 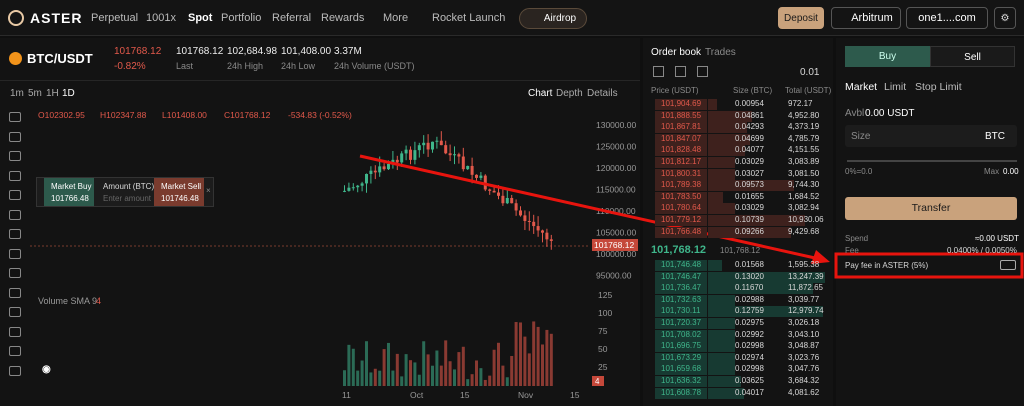 What do you see at coordinates (512, 18) in the screenshot?
I see `nav-bar` at bounding box center [512, 18].